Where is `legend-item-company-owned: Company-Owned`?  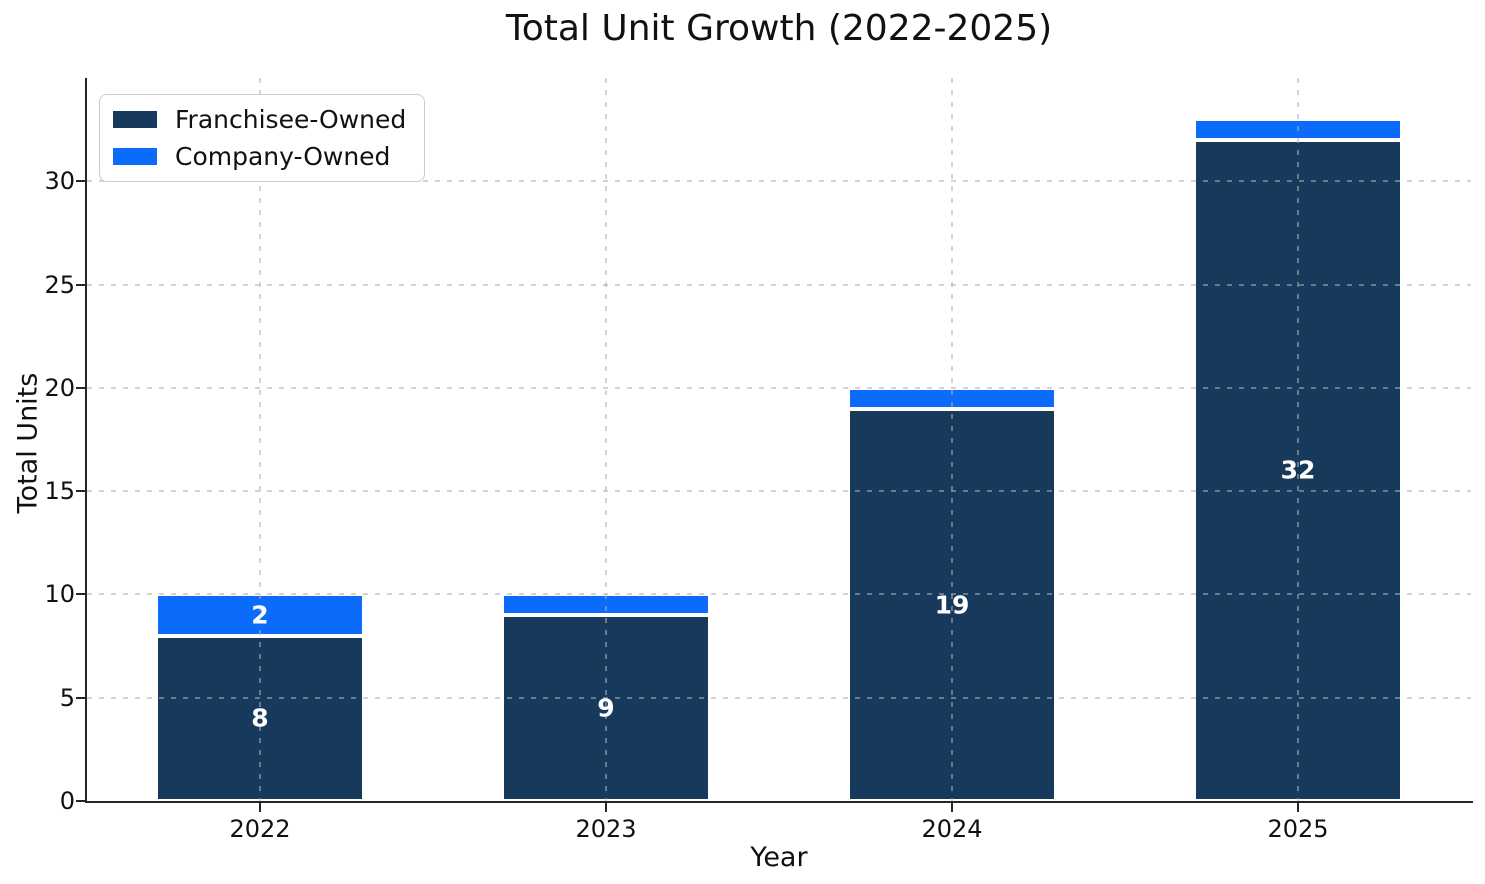 legend-item-company-owned: Company-Owned is located at coordinates (259, 156).